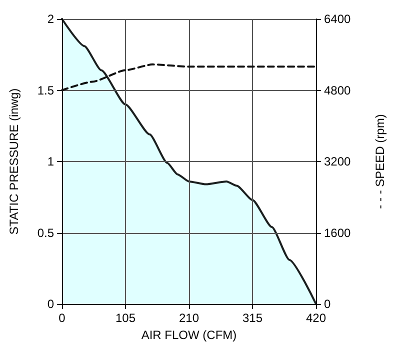 The width and height of the screenshot is (400, 350). What do you see at coordinates (14, 161) in the screenshot?
I see `y-axis-title: STATIC PRESSURE (inwg)` at bounding box center [14, 161].